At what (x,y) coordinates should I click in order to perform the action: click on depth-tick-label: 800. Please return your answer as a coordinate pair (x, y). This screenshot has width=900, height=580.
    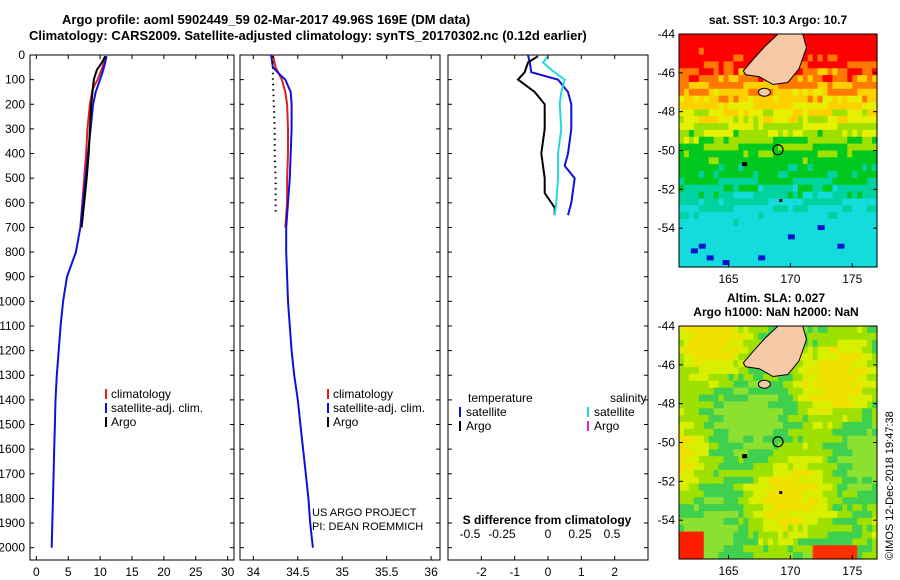
    Looking at the image, I should click on (15, 252).